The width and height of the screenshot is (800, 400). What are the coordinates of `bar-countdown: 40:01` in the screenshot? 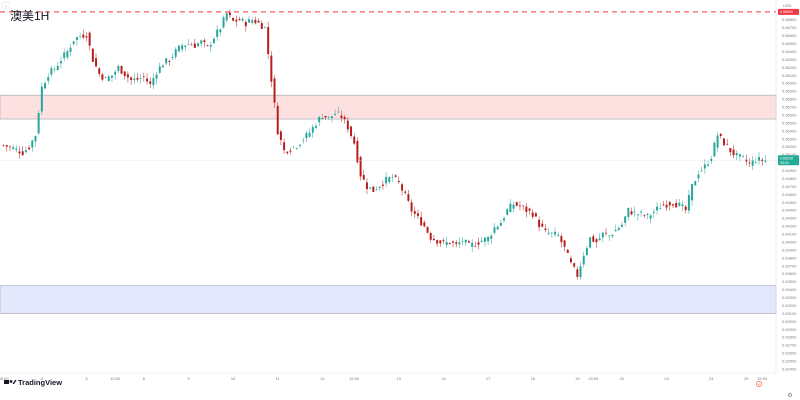 It's located at (784, 163).